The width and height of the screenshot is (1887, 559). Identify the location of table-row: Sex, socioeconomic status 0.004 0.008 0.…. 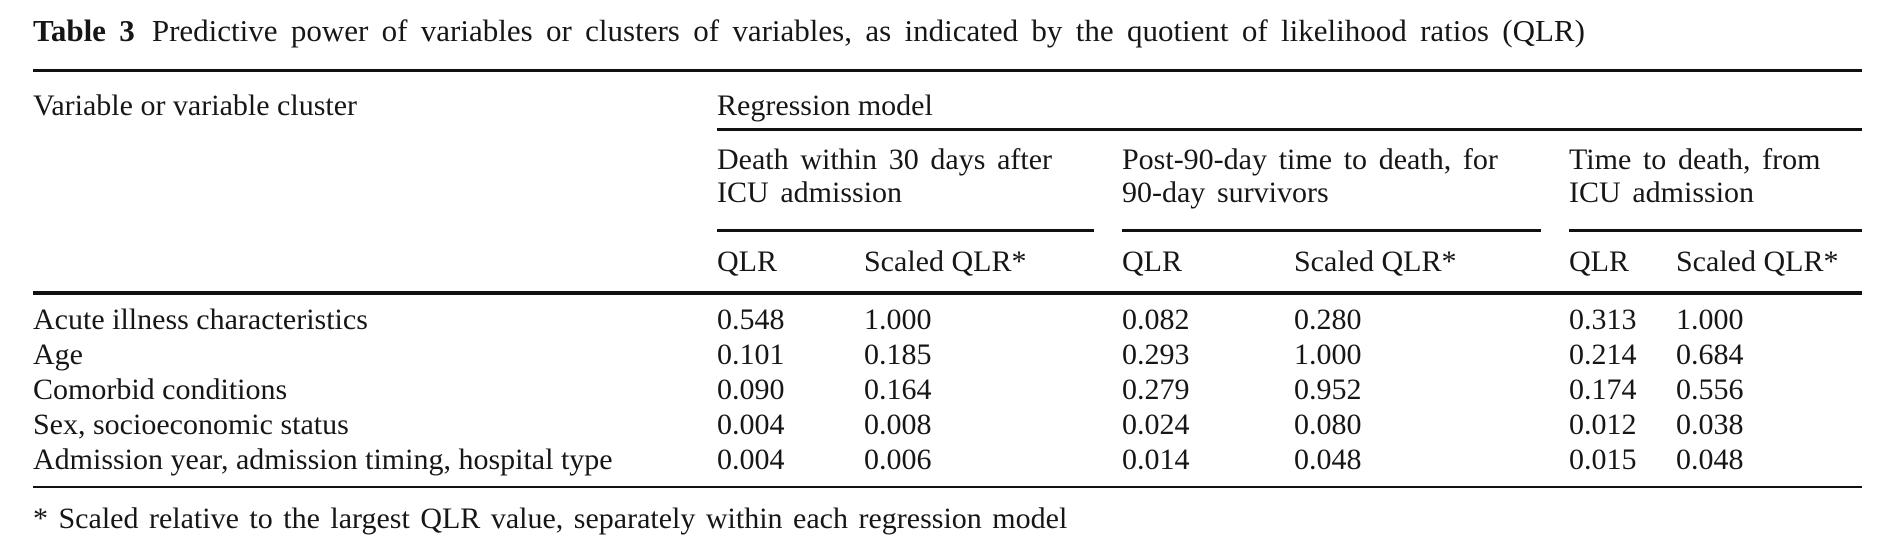
(947, 424).